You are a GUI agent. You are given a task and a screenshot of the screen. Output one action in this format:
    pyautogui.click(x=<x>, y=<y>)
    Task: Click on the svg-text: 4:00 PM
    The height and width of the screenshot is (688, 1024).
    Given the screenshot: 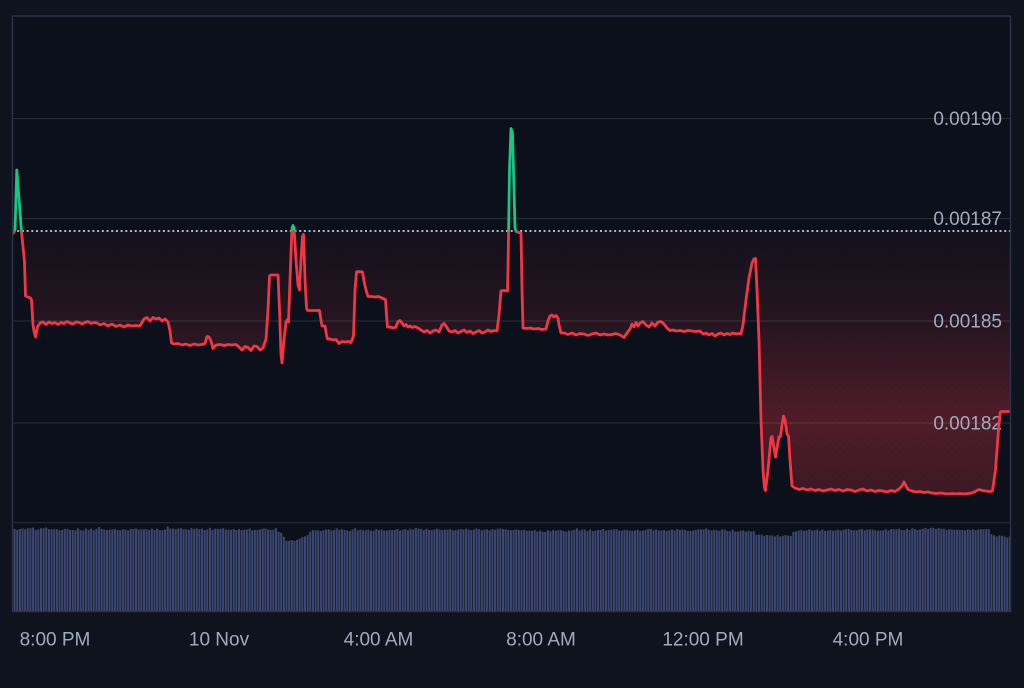 What is the action you would take?
    pyautogui.click(x=868, y=640)
    